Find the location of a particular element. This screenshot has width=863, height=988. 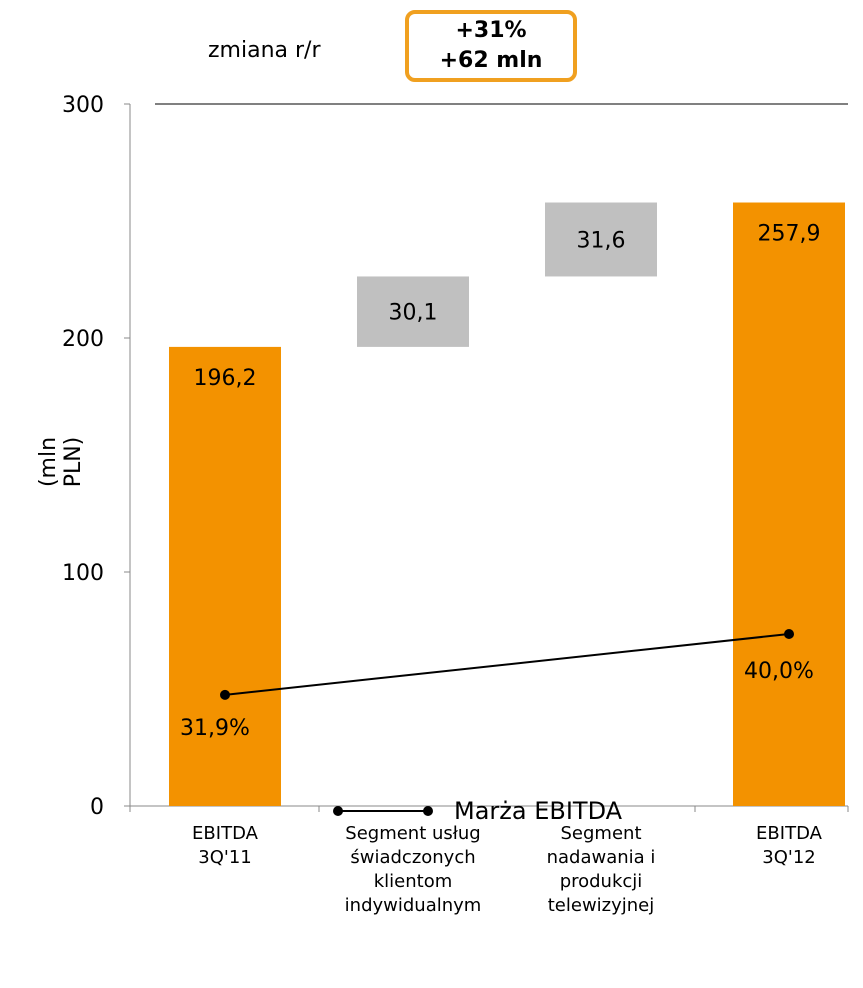

bar-value-label: 257,9 is located at coordinates (789, 234).